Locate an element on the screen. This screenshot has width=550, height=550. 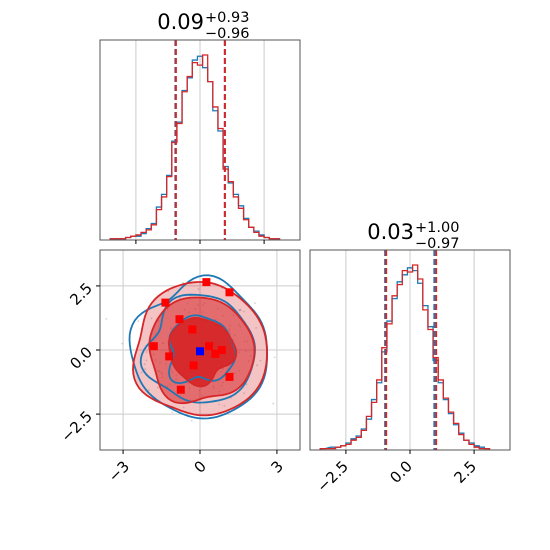
marker-points is located at coordinates (191, 336).